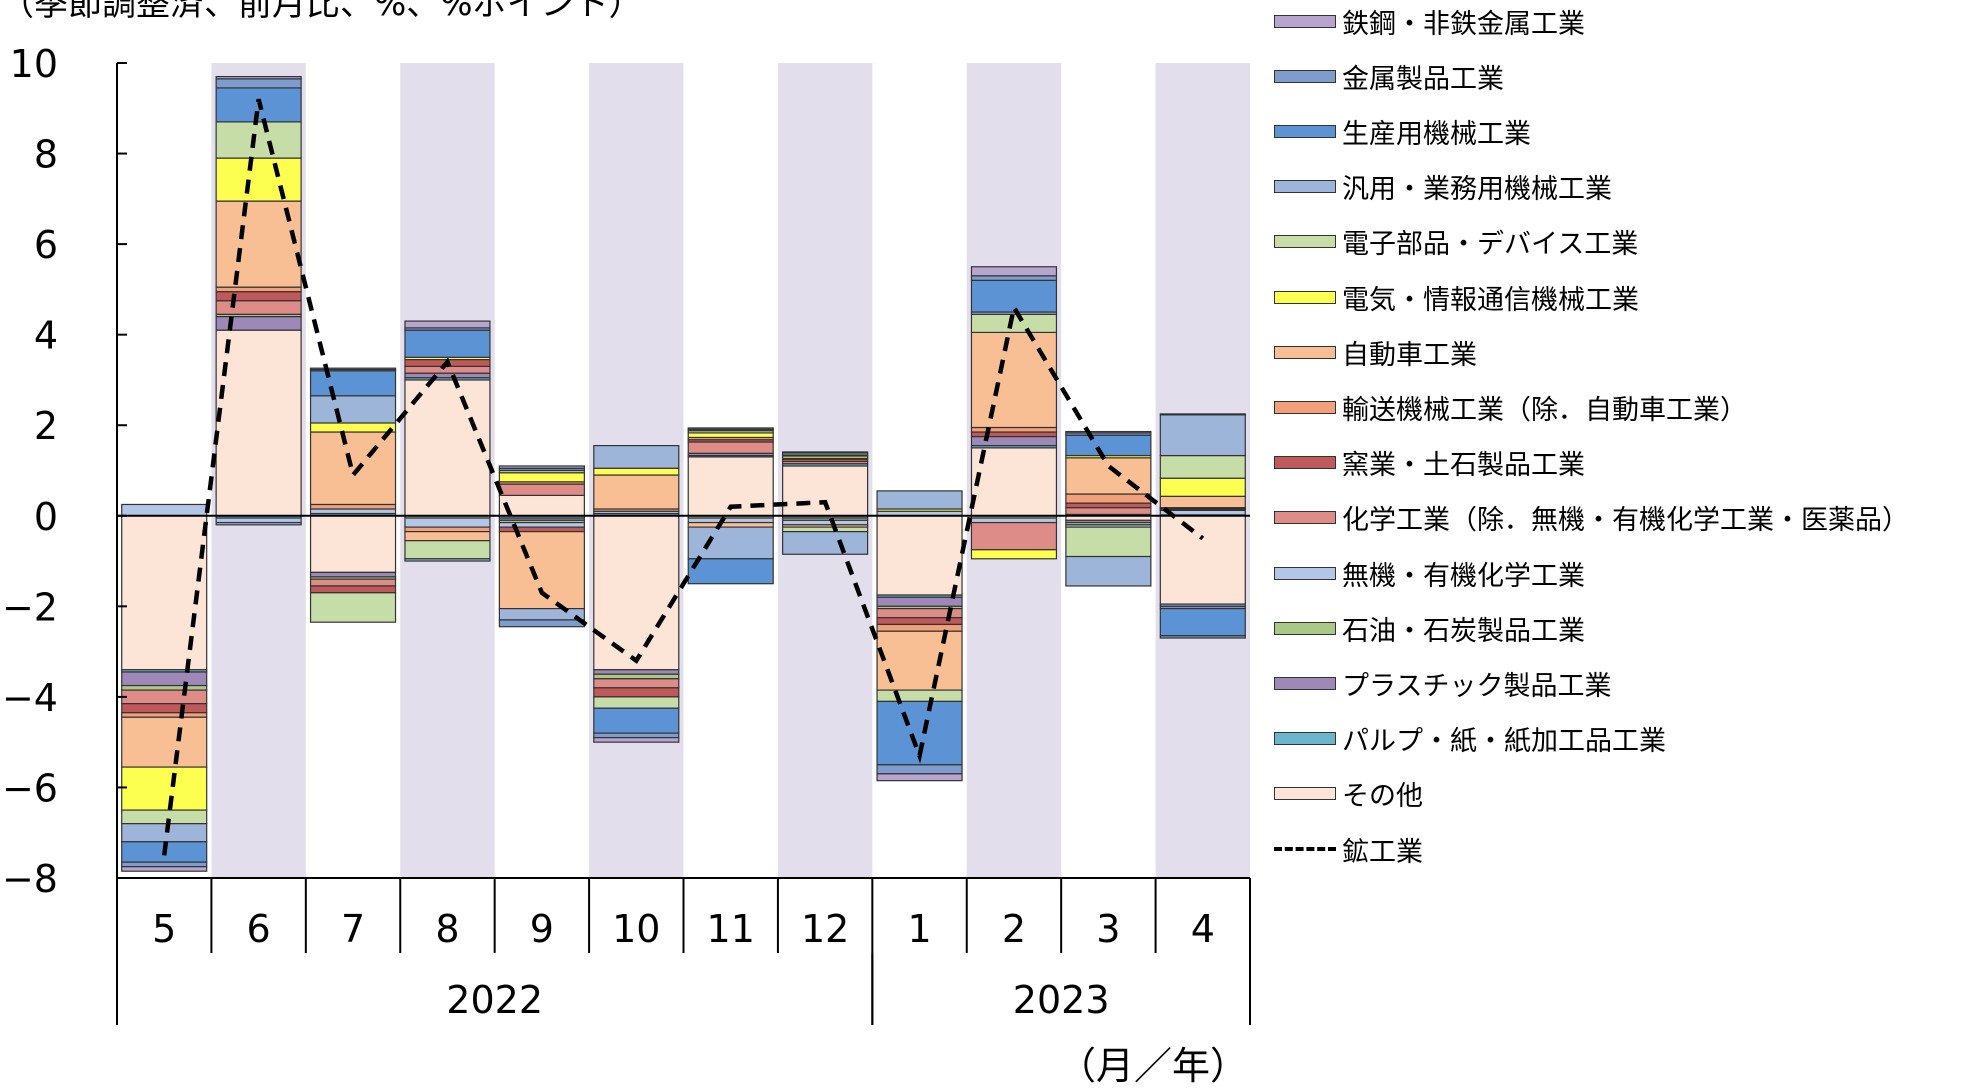  I want to click on x-tick-label: 3, so click(1108, 929).